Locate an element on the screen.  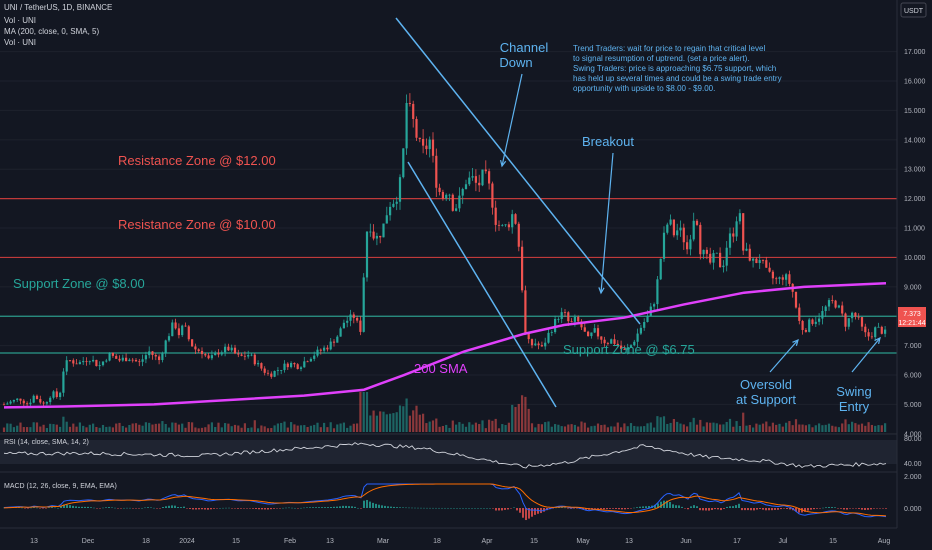
bar-countdown: 12:21:44 is located at coordinates (911, 323).